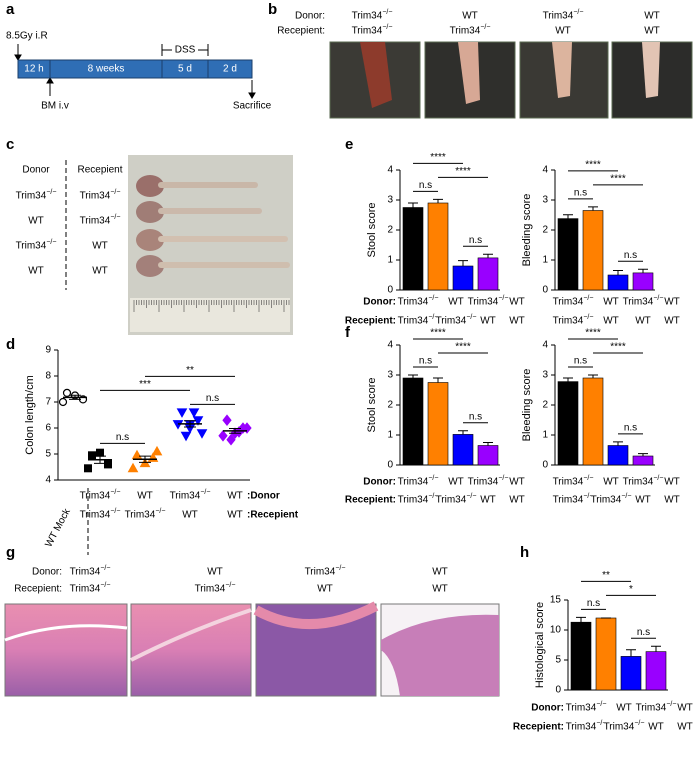  I want to click on y-tick-label: 15, so click(556, 600).